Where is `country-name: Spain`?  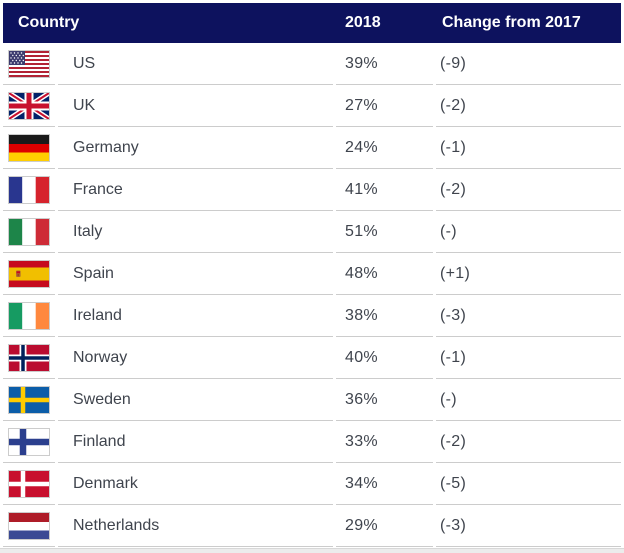 country-name: Spain is located at coordinates (195, 274).